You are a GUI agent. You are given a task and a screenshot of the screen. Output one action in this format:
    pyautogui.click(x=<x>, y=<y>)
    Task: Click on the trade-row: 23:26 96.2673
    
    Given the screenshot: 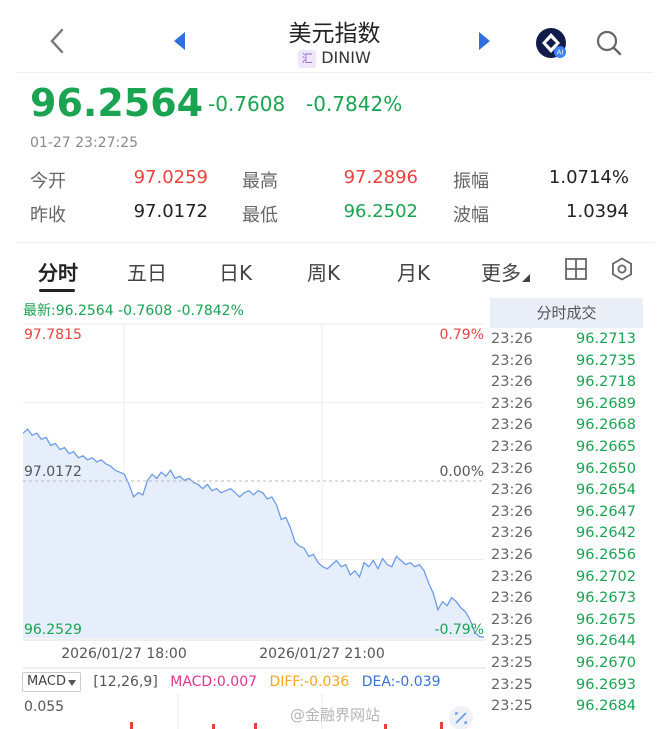 What is the action you would take?
    pyautogui.click(x=566, y=598)
    